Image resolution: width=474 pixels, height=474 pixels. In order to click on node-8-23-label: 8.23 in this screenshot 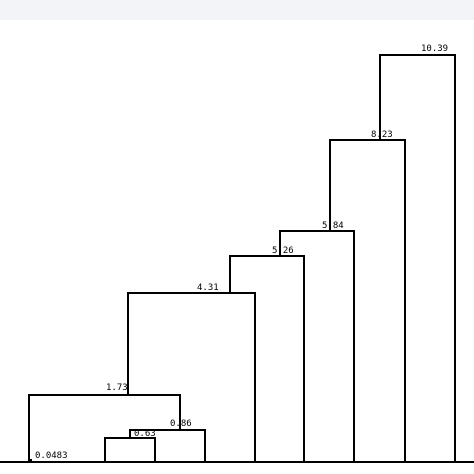, I will do `click(382, 135)`.